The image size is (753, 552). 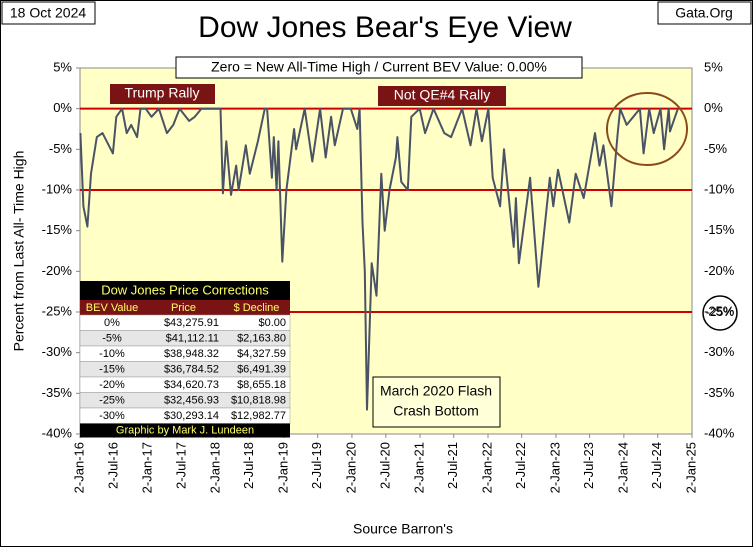 I want to click on table-title: Dow Jones Price Corrections, so click(x=185, y=289).